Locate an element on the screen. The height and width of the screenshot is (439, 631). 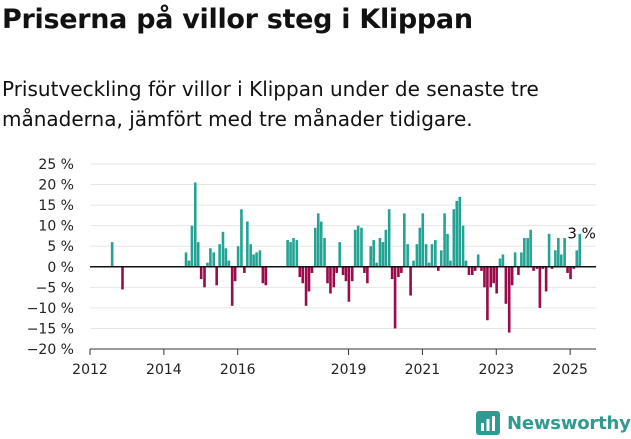
y-tick-label: 5 % is located at coordinates (60, 247).